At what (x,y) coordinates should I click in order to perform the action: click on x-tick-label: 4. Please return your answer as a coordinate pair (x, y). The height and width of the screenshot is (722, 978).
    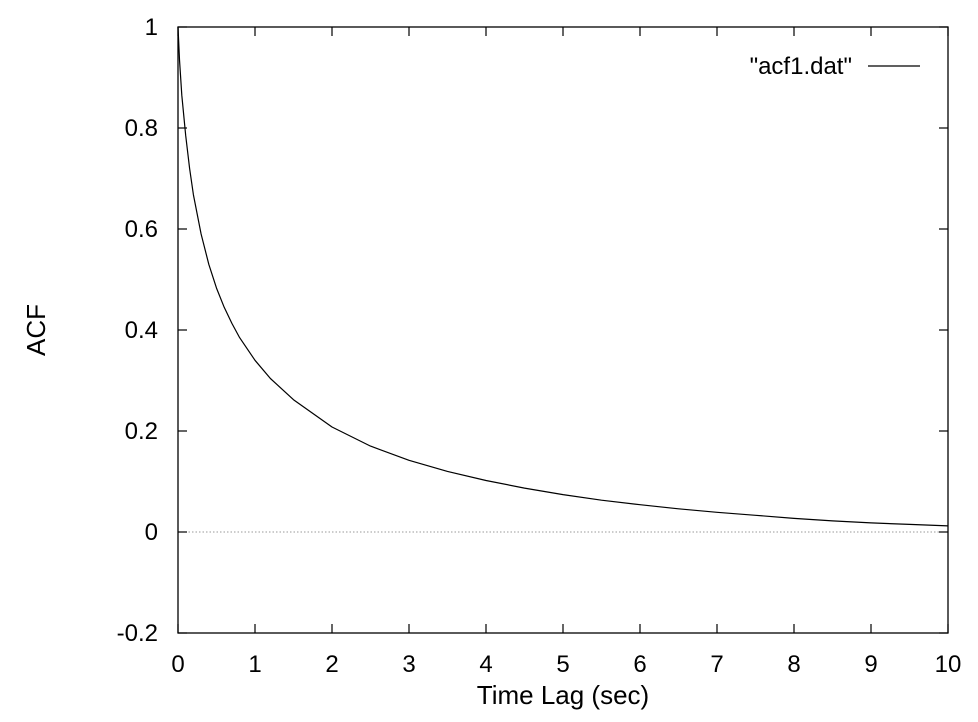
    Looking at the image, I should click on (485, 664).